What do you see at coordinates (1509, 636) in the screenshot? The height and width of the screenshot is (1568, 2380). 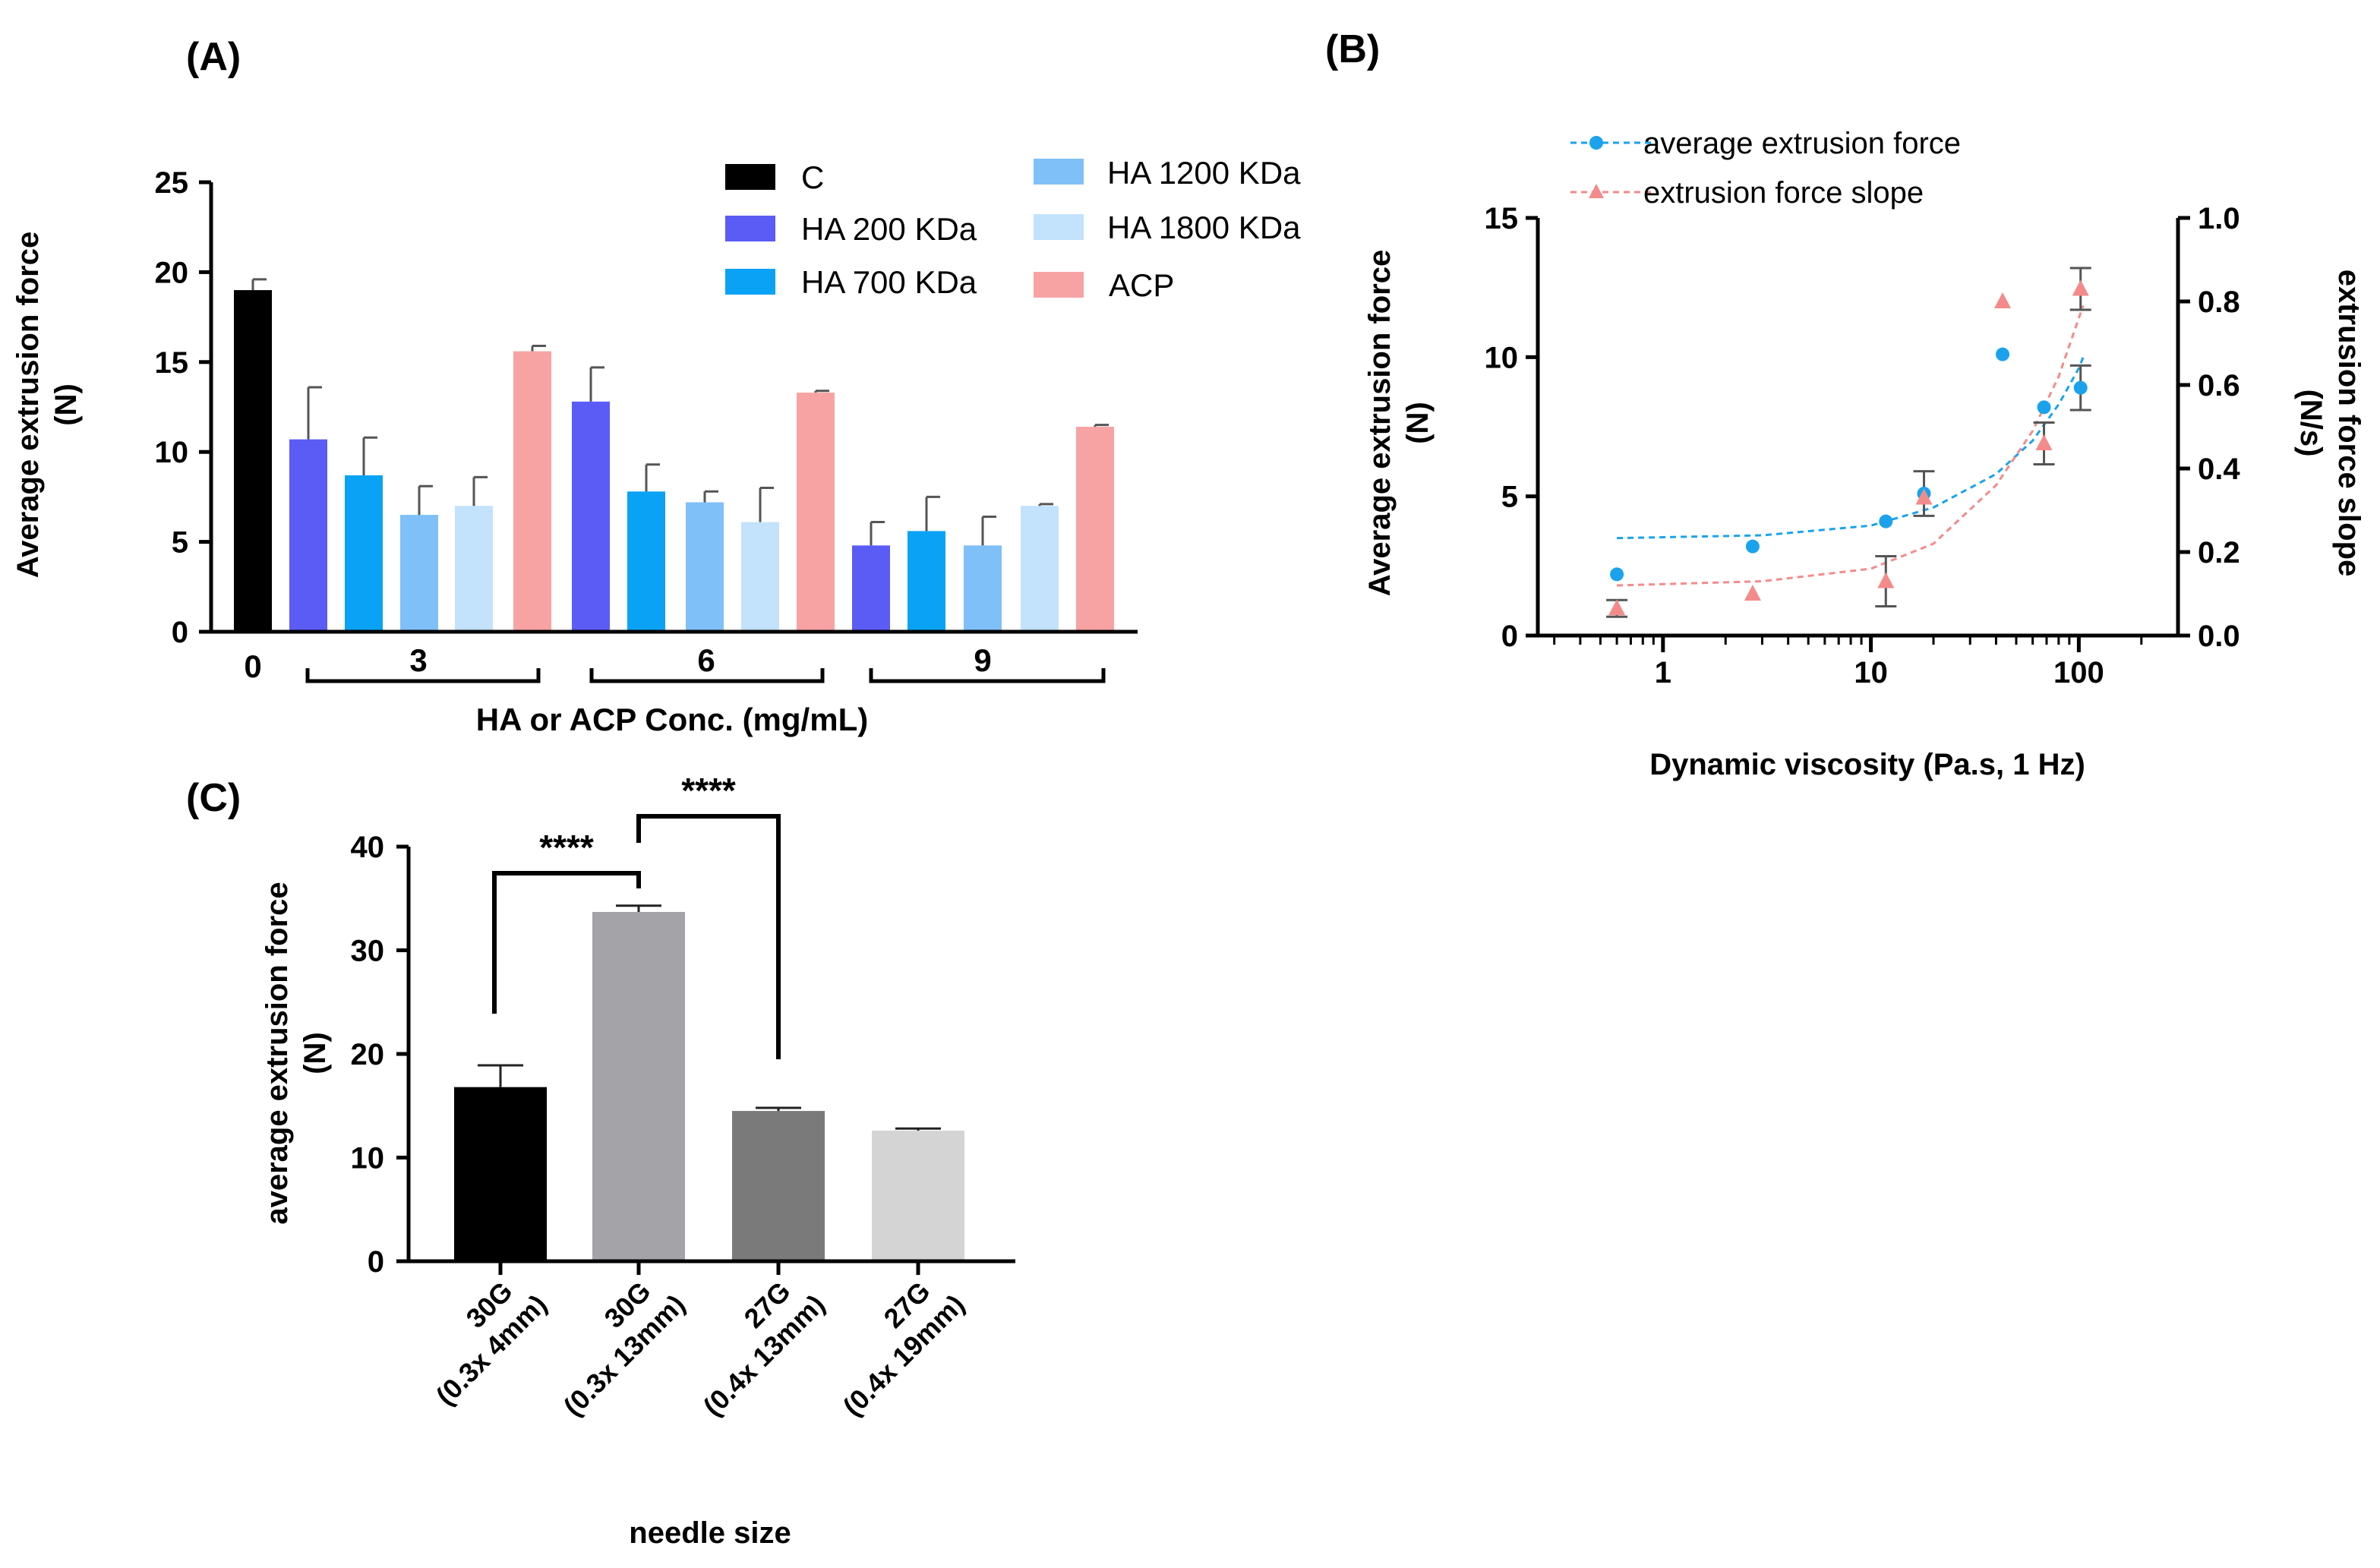 I see `b-yl-tick-label-0: 0` at bounding box center [1509, 636].